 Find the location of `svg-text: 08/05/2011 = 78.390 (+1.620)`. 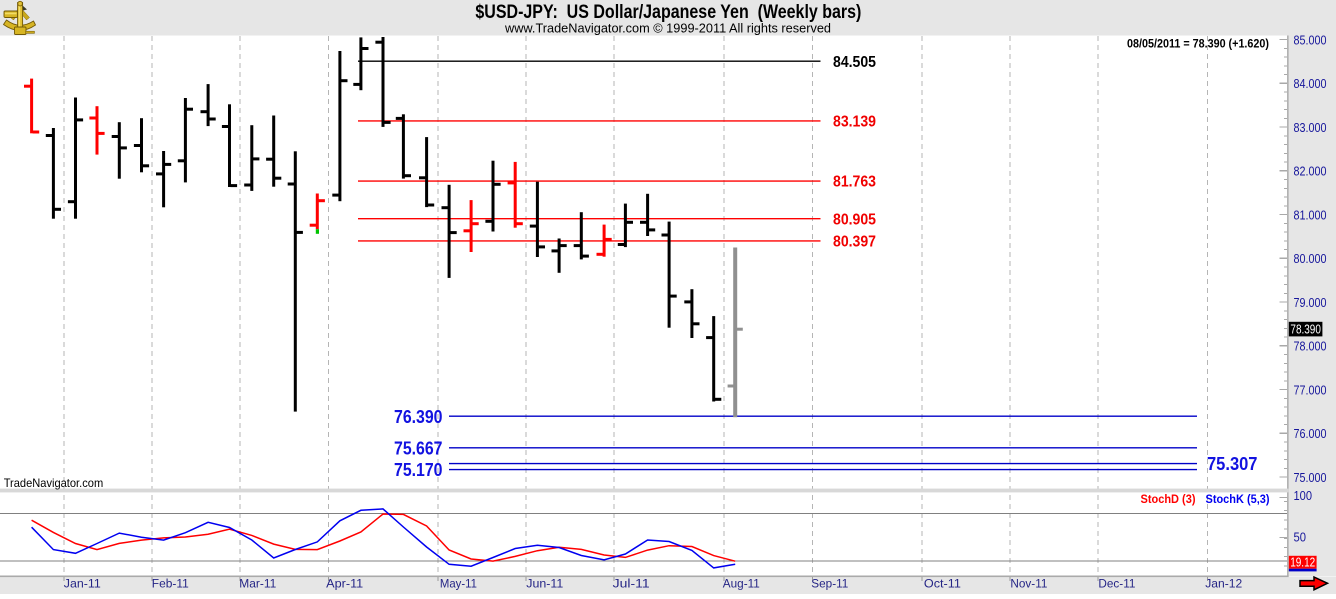

svg-text: 08/05/2011 = 78.390 (+1.620) is located at coordinates (1198, 44).